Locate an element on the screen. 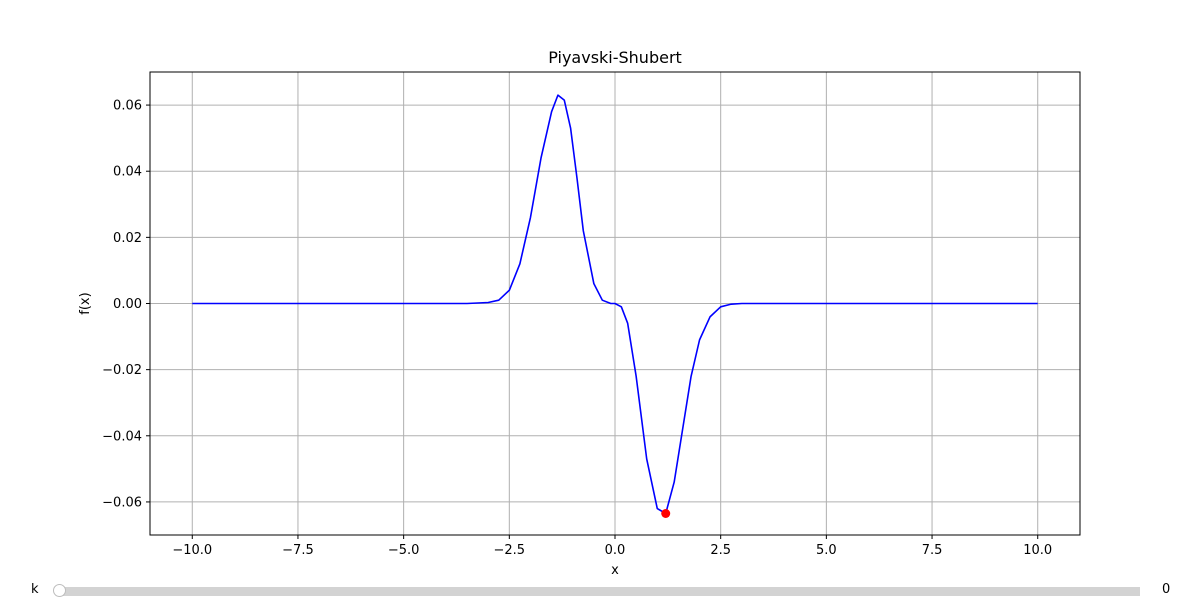 This screenshot has width=1200, height=600. x-tick-label: −7.5 is located at coordinates (298, 550).